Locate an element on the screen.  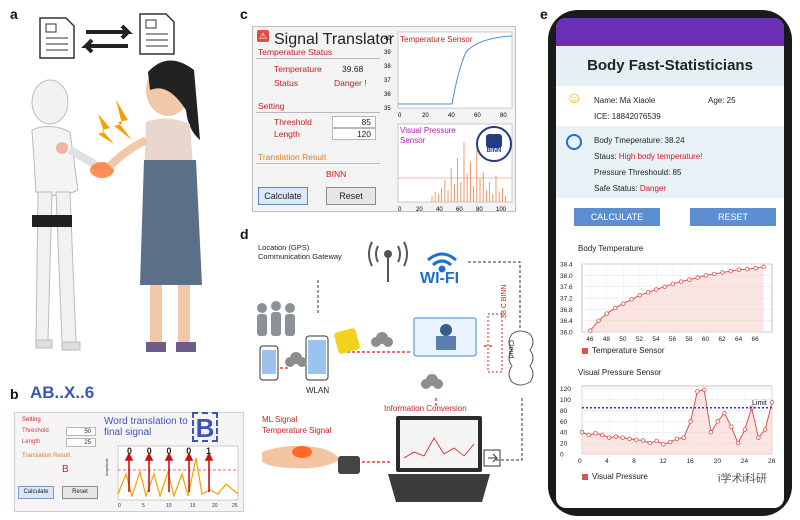
patient-age: Age: 25 is located at coordinates (722, 100).